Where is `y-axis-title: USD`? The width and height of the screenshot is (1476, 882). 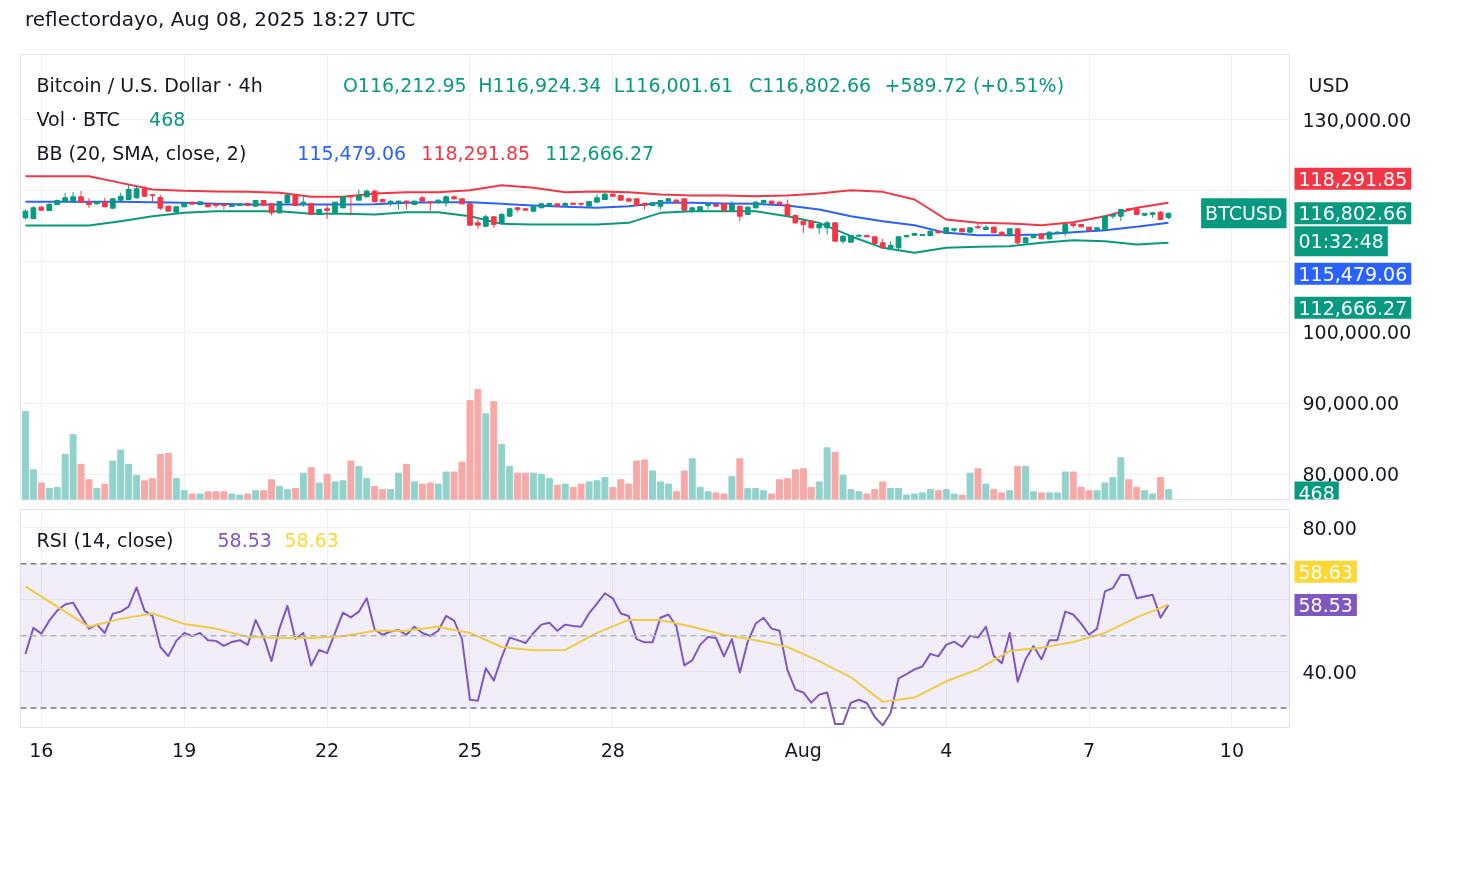
y-axis-title: USD is located at coordinates (1329, 84).